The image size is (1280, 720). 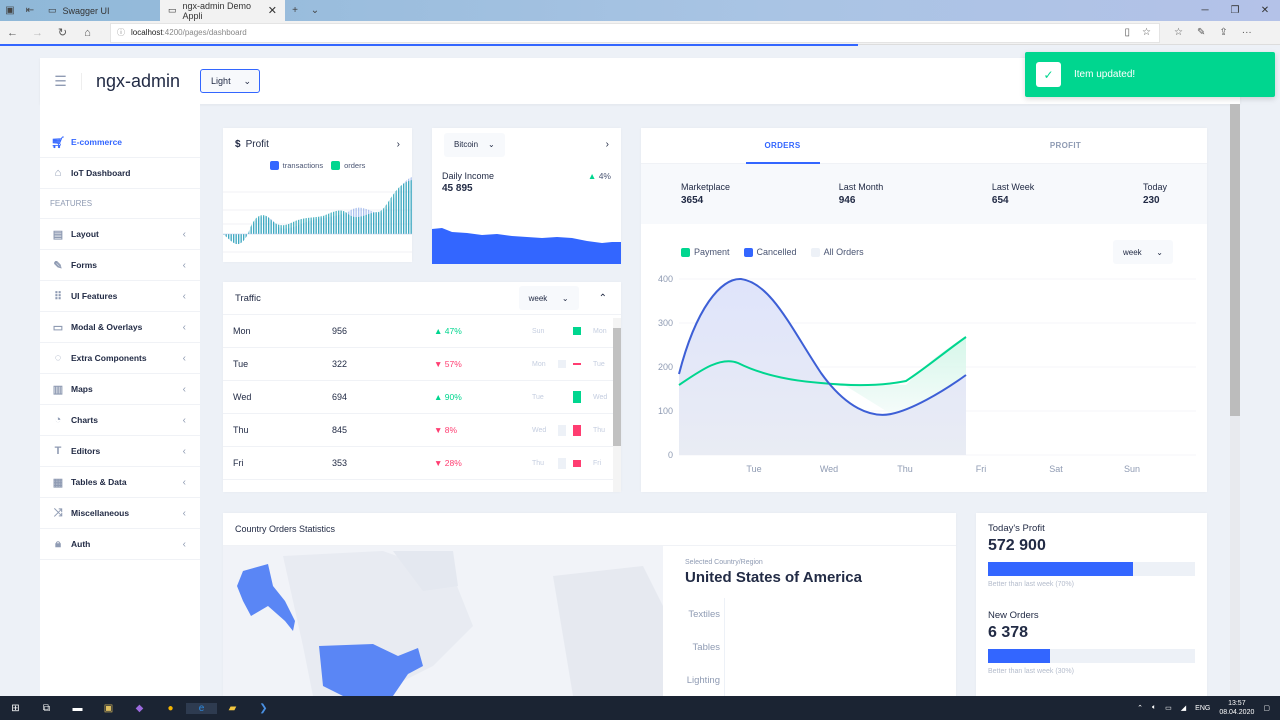 What do you see at coordinates (120, 142) in the screenshot?
I see `sidebar-item-e-commerce: 🛒︎ E-commerce` at bounding box center [120, 142].